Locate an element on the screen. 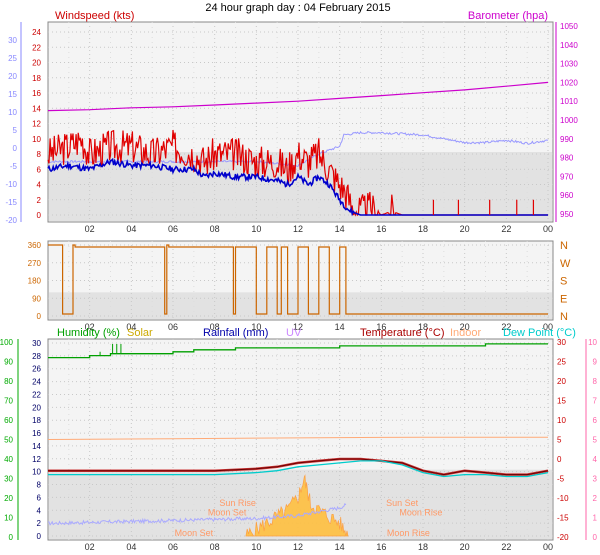 The width and height of the screenshot is (600, 555). legend-indoor: Indoor is located at coordinates (466, 333).